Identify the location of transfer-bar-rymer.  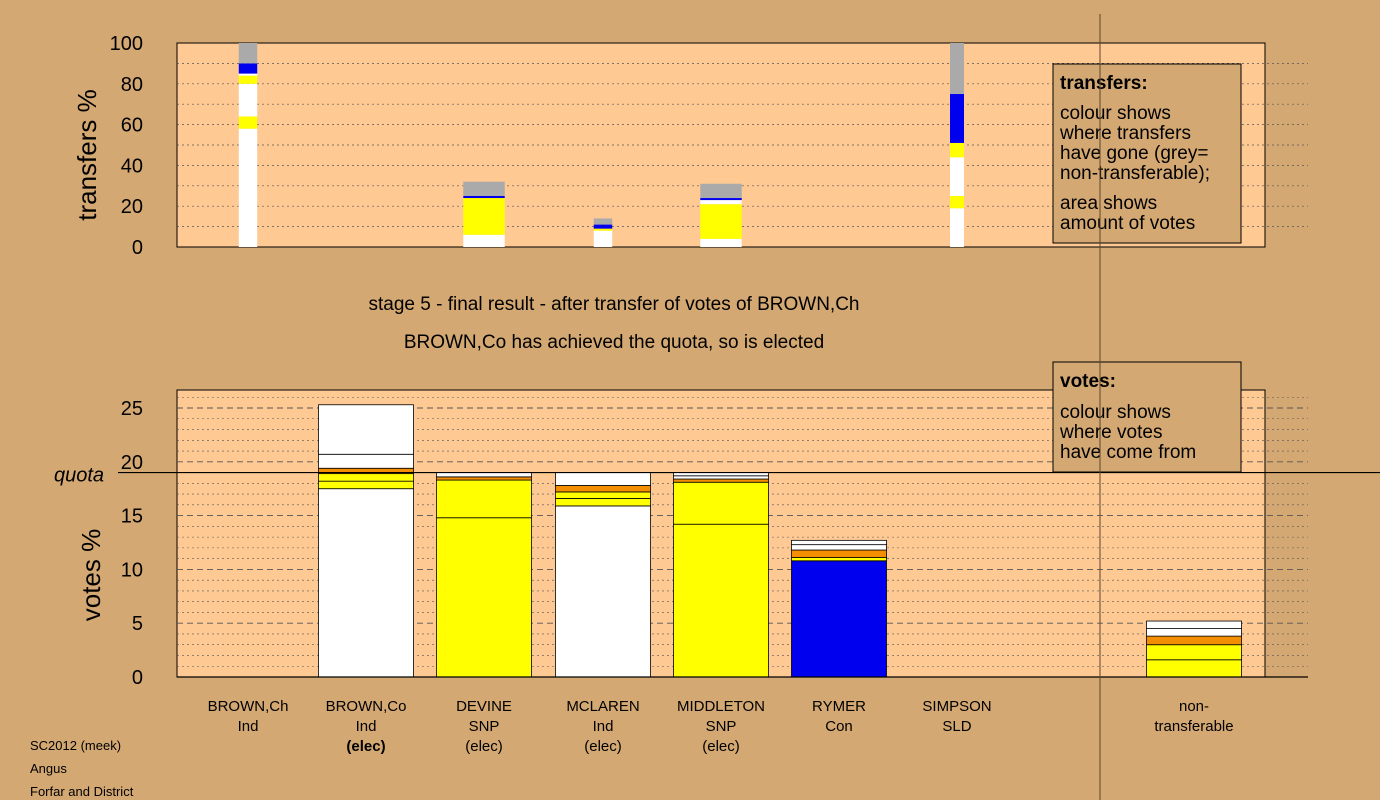
(957, 145).